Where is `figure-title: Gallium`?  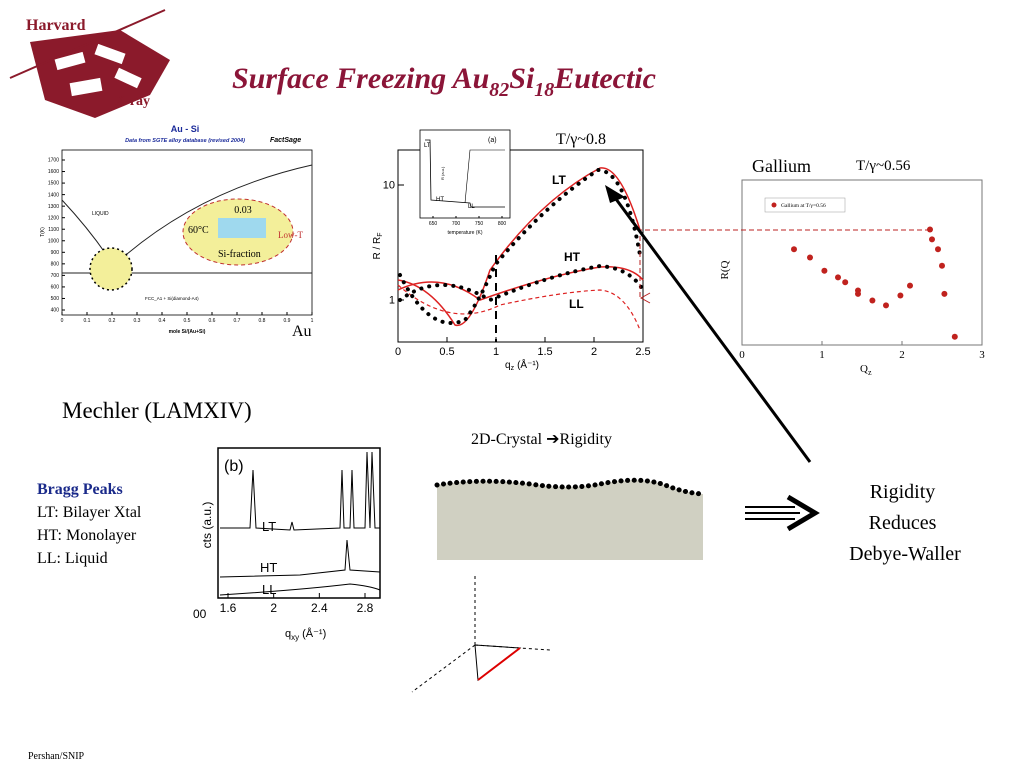 figure-title: Gallium is located at coordinates (781, 166).